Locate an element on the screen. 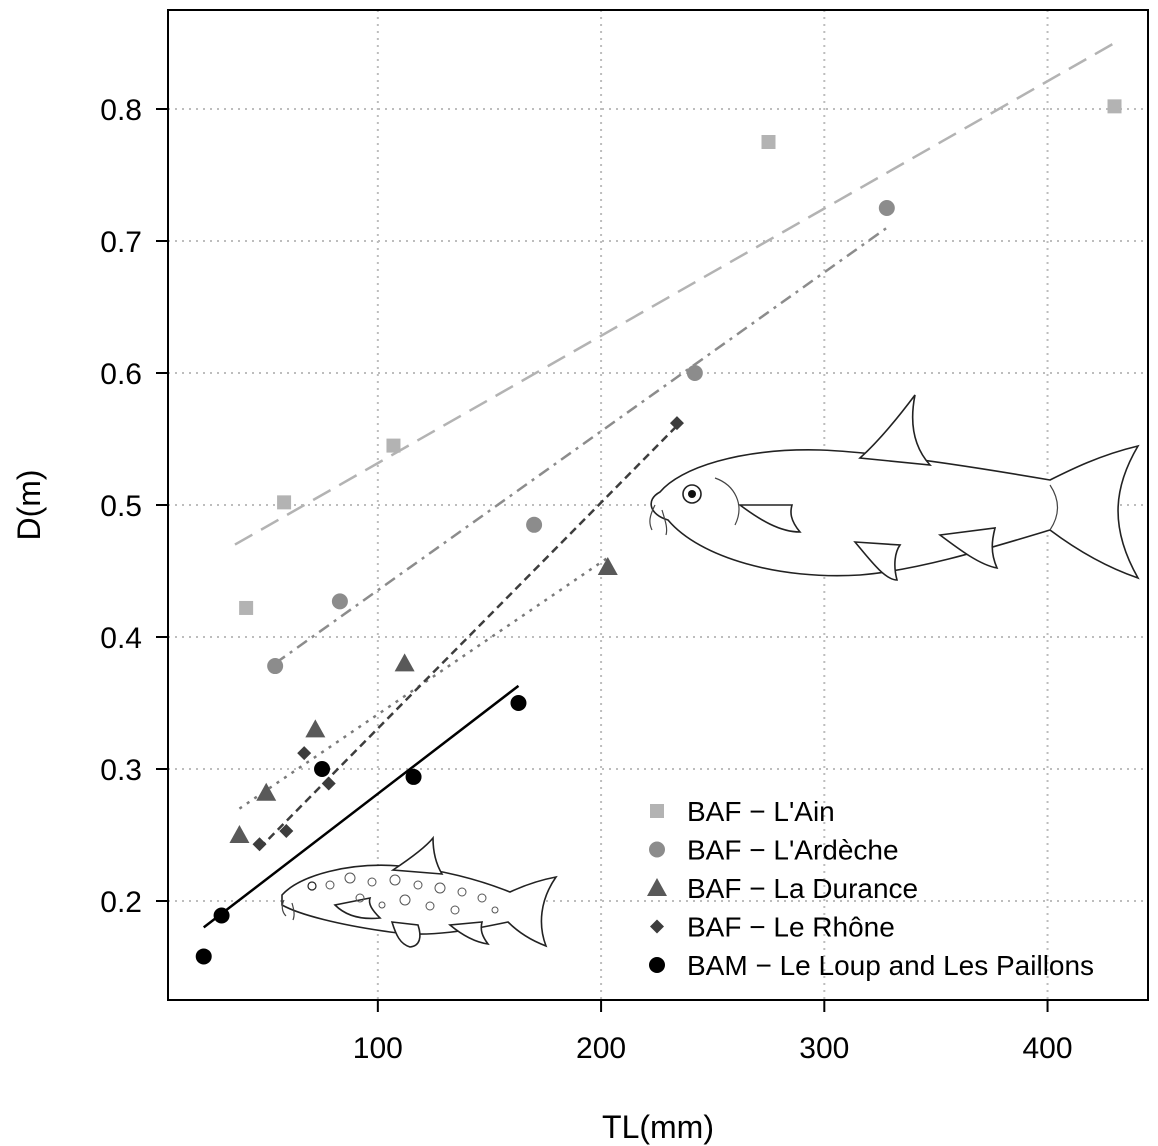  y-tick-label: 0.6 is located at coordinates (121, 374).